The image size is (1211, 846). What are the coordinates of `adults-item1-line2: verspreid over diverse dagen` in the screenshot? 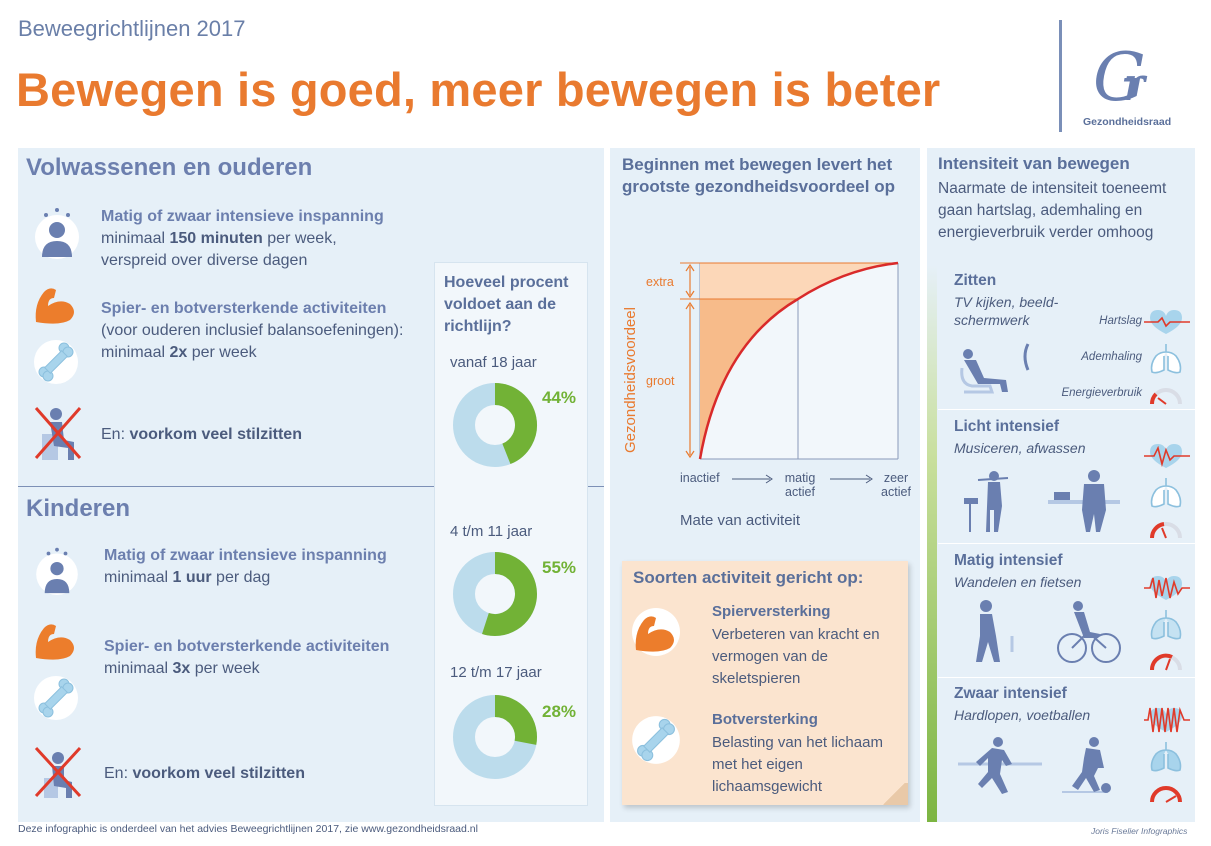 It's located at (204, 260).